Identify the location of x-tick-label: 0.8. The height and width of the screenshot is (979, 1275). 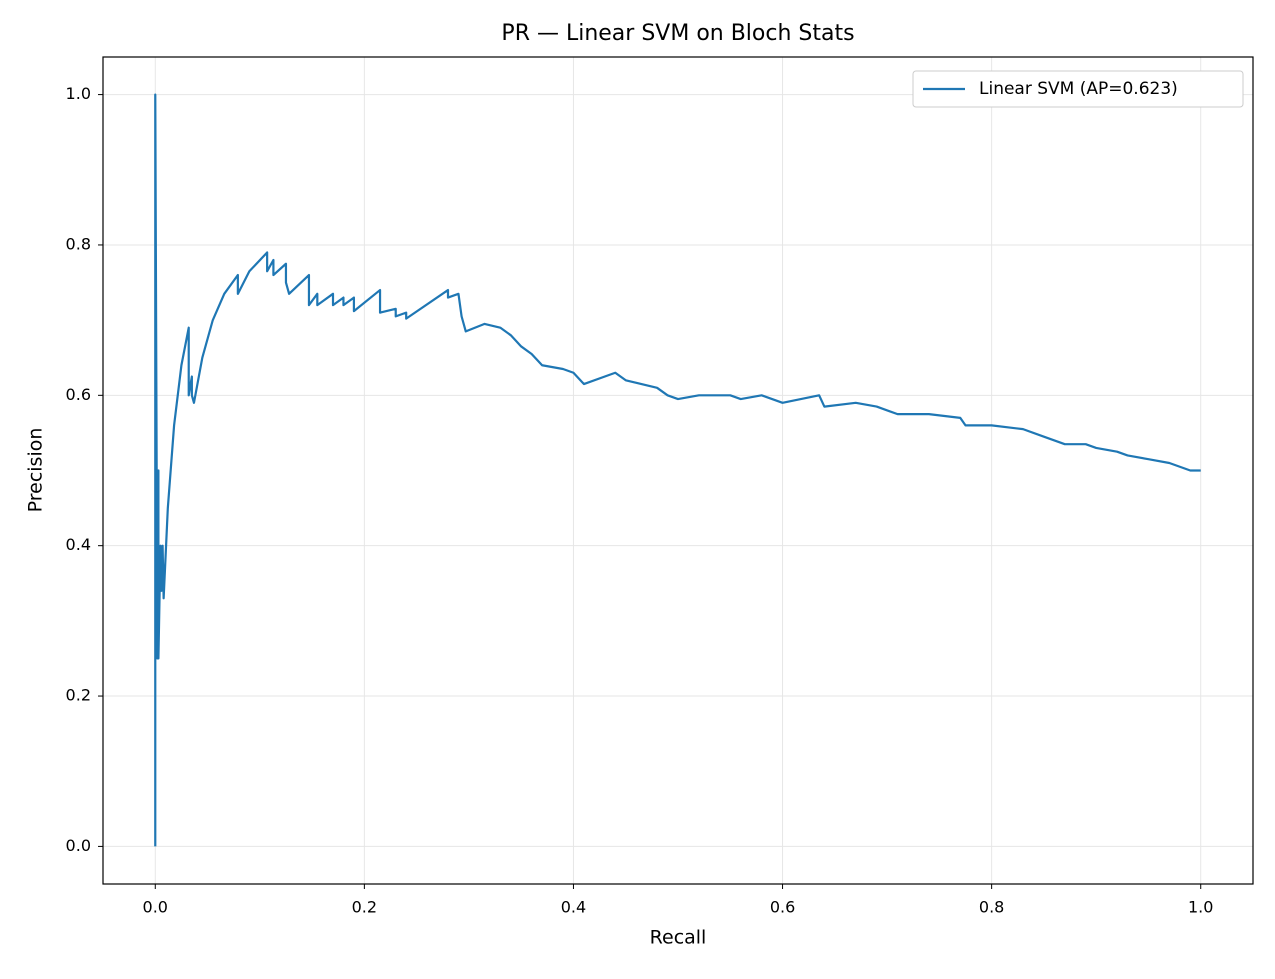
(991, 907).